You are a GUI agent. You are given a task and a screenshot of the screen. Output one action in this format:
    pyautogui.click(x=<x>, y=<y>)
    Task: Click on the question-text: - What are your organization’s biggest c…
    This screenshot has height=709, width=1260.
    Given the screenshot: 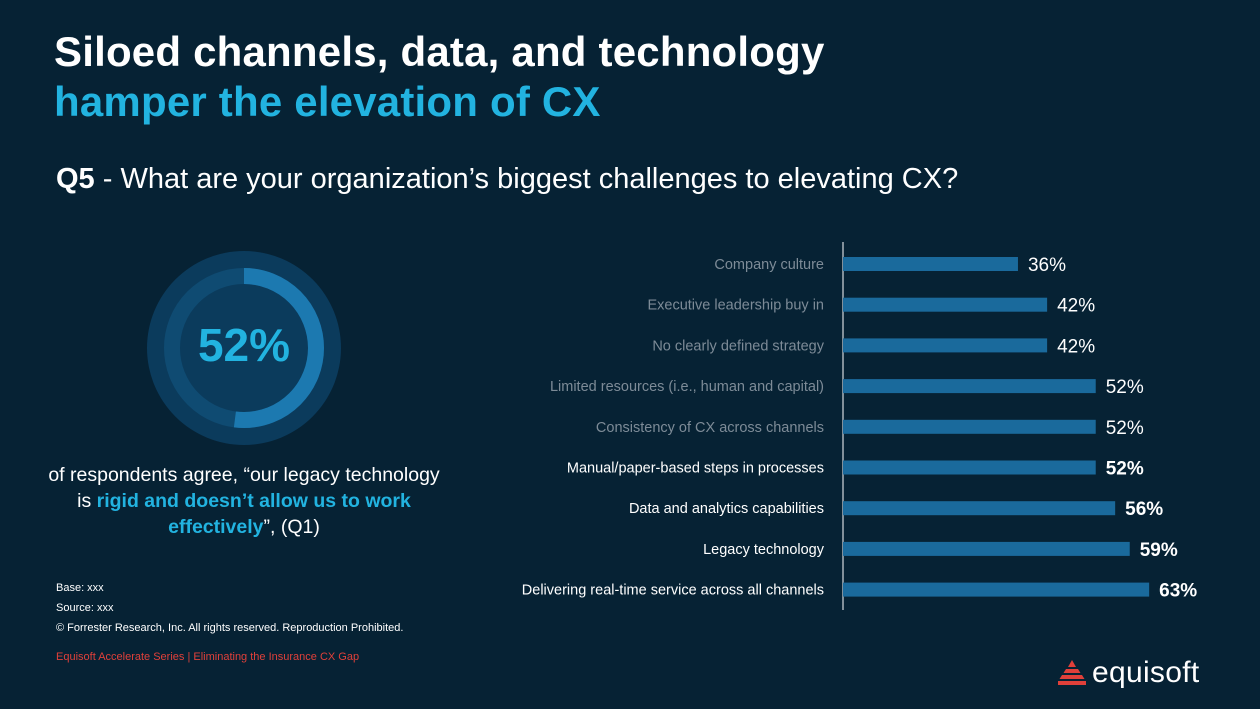 What is the action you would take?
    pyautogui.click(x=526, y=179)
    